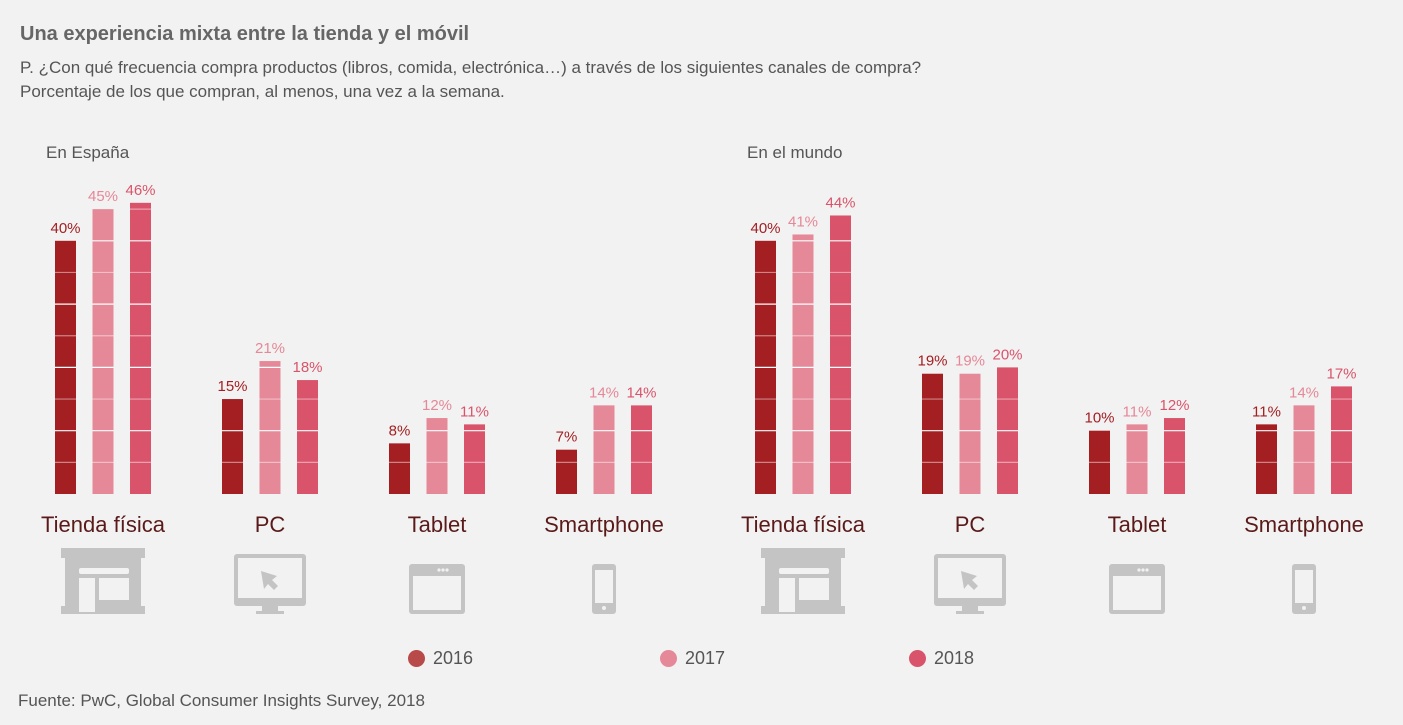 The width and height of the screenshot is (1403, 725). Describe the element at coordinates (103, 196) in the screenshot. I see `data-label: 45%` at that location.